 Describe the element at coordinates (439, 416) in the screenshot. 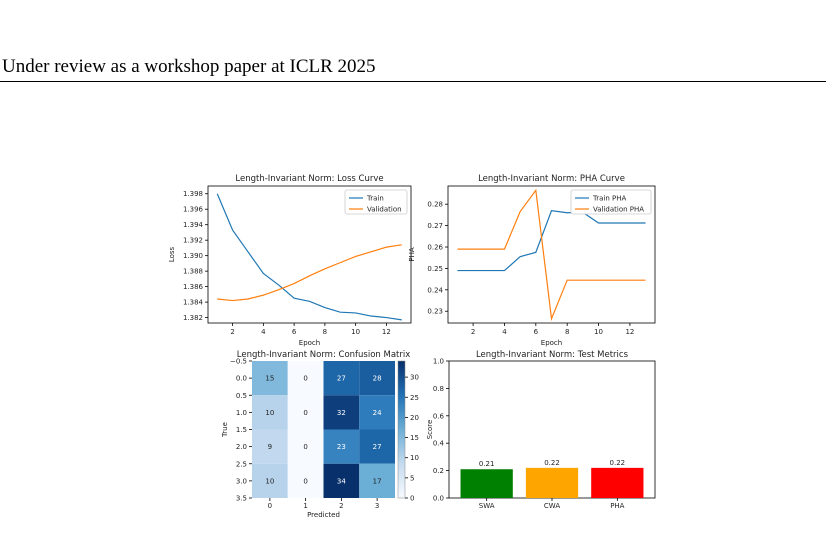

I see `y-tick-label: 0.6` at that location.